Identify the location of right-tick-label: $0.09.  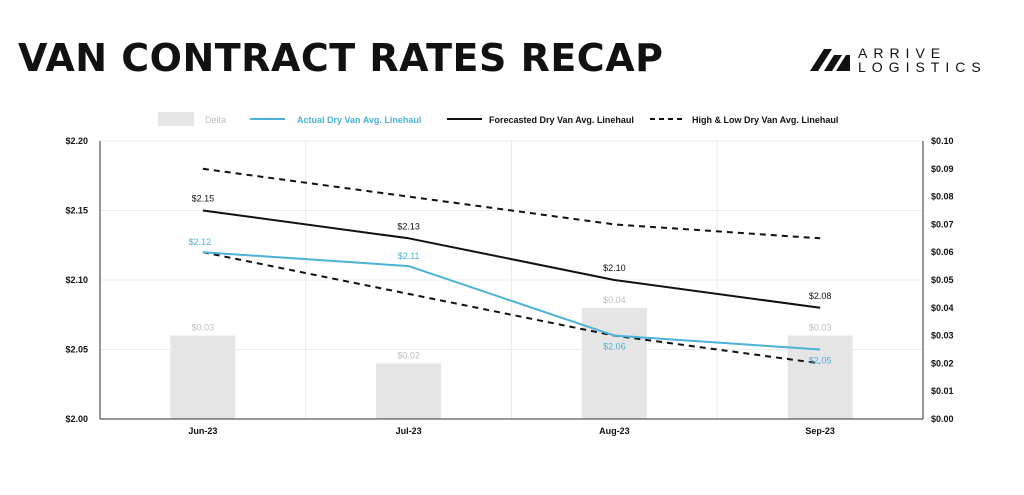
(942, 169).